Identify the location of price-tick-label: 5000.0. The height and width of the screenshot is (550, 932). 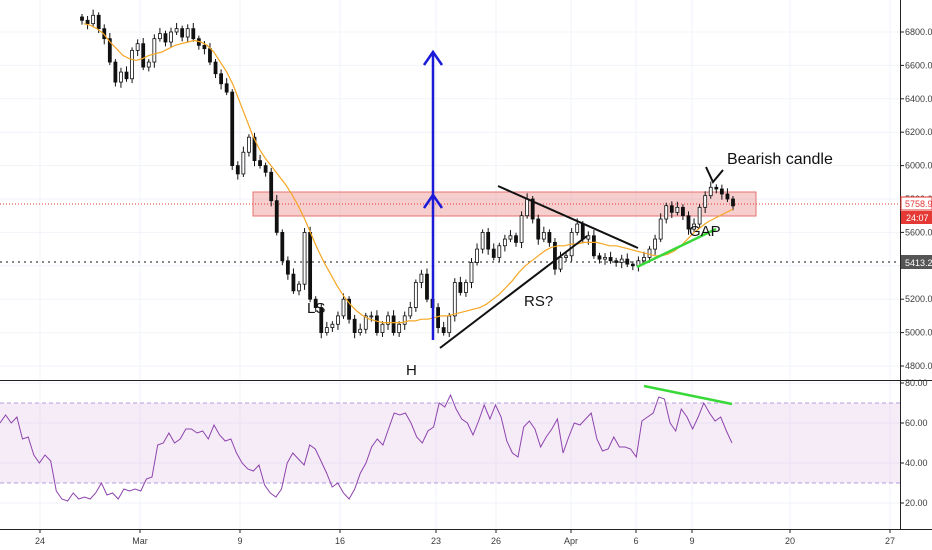
(918, 333).